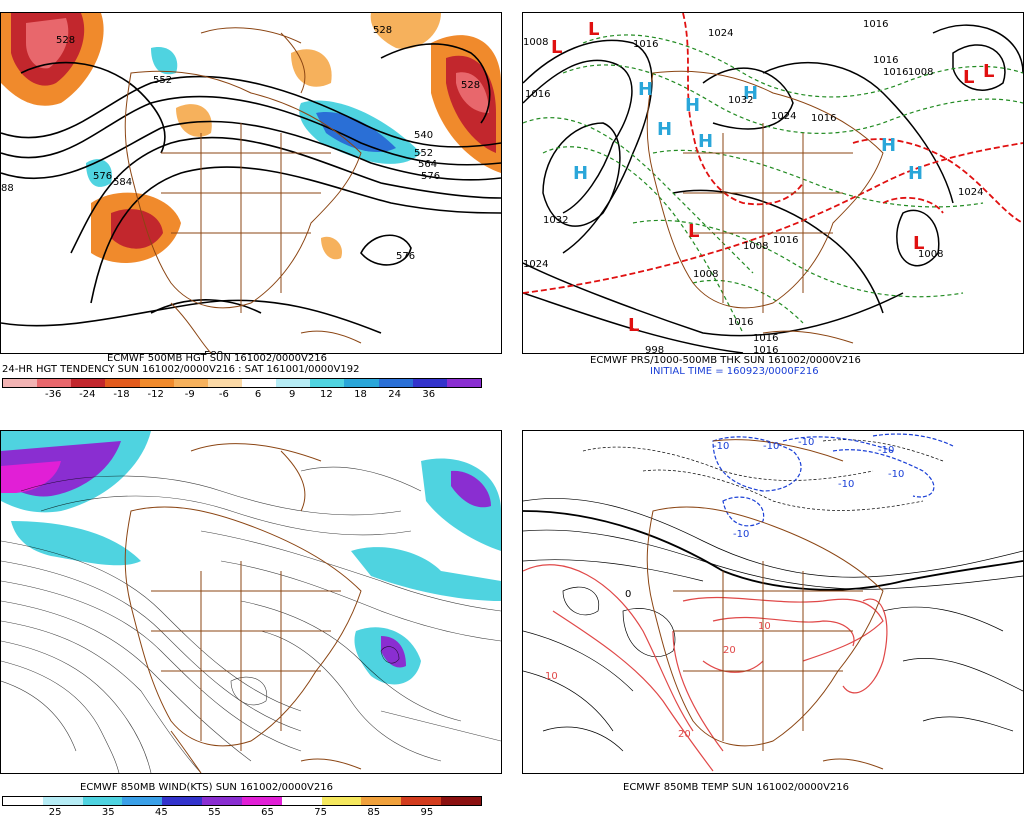 This screenshot has width=1024, height=819. What do you see at coordinates (213, 351) in the screenshot?
I see `contour-label: 588` at bounding box center [213, 351].